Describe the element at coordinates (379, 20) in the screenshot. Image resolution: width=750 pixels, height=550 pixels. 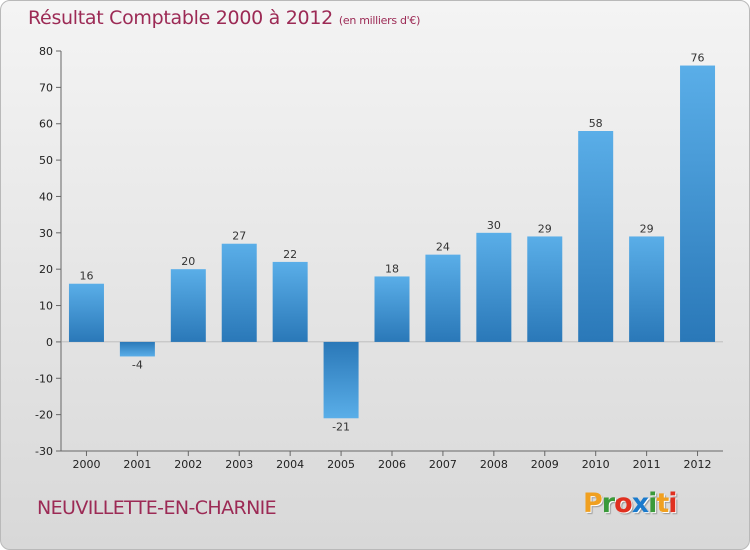
I see `chart-subtitle: (en milliers d'€)` at that location.